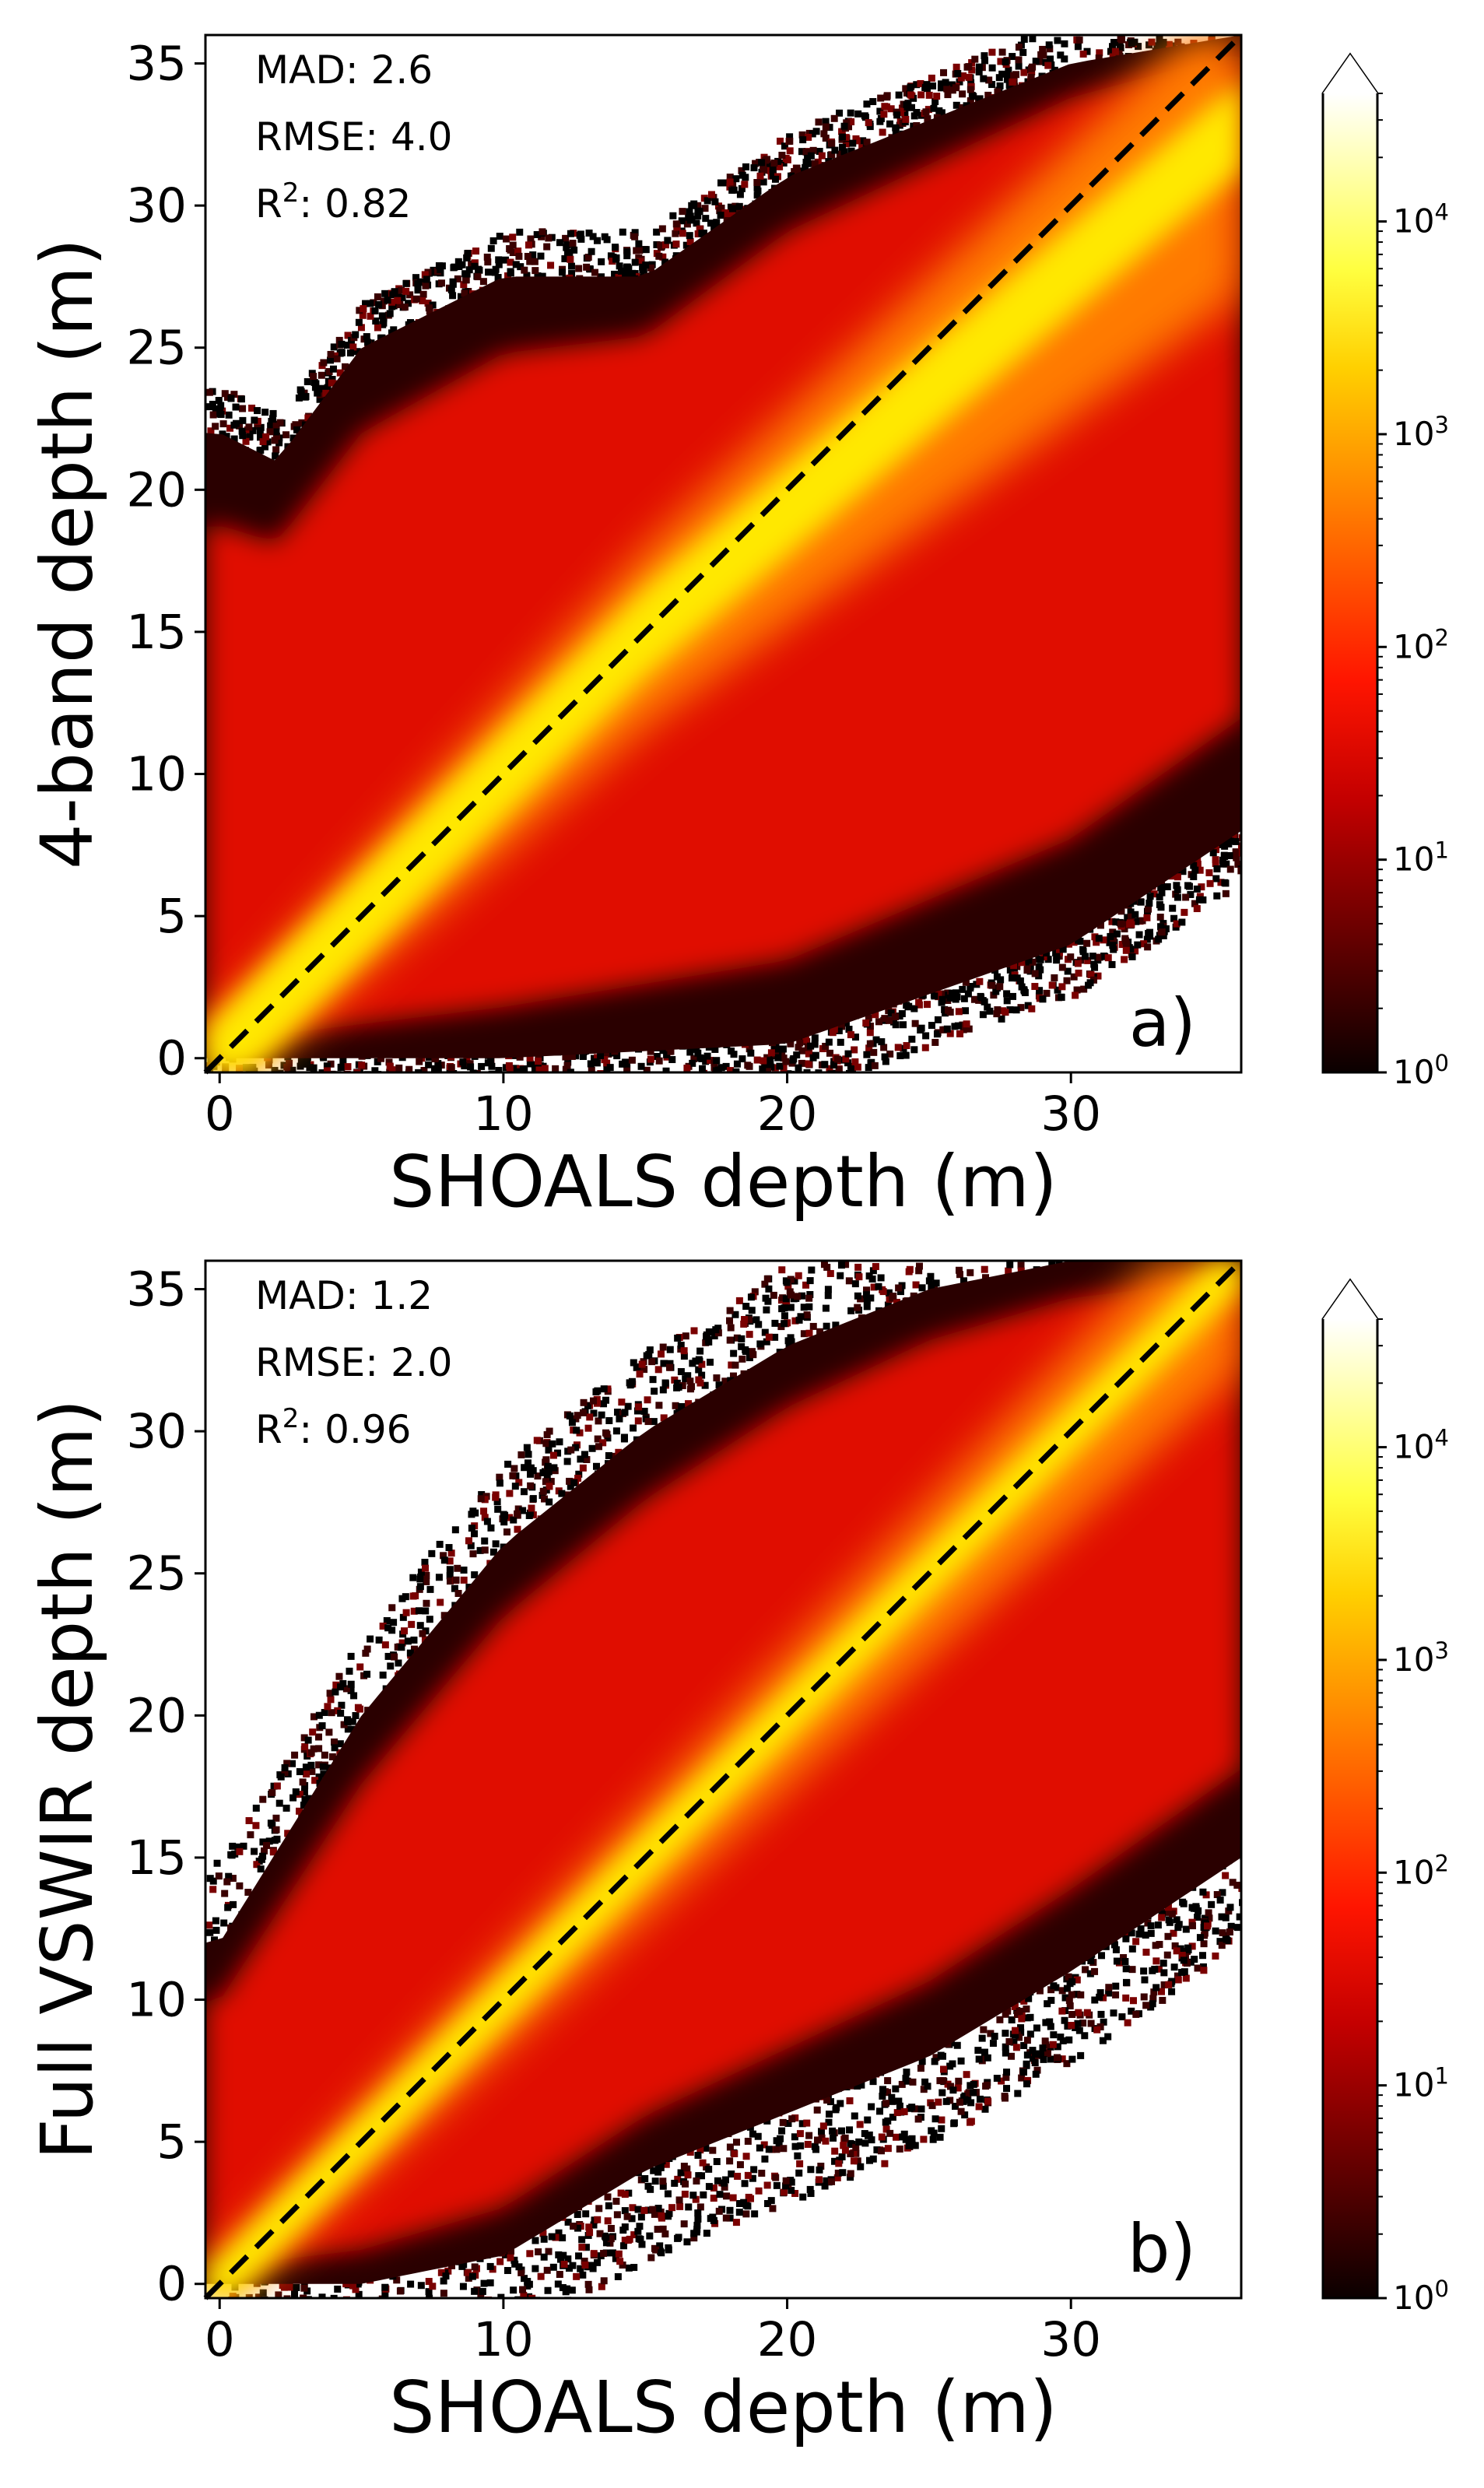 This screenshot has width=1484, height=2488. Describe the element at coordinates (316, 137) in the screenshot. I see `stat-rmse-label: RMSE:` at that location.